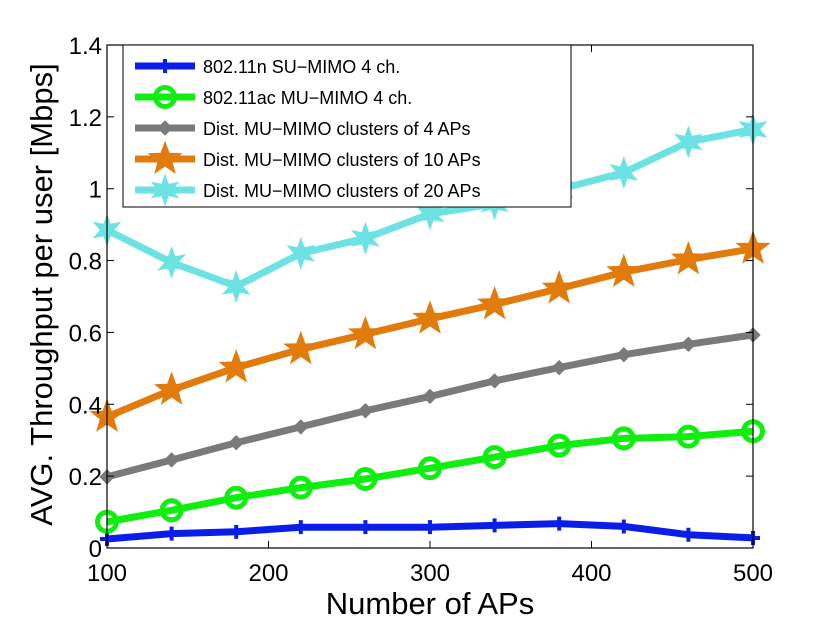 Image resolution: width=830 pixels, height=624 pixels. Describe the element at coordinates (41, 294) in the screenshot. I see `y-axis-title: AVG. Throughput per user [Mbps]` at that location.